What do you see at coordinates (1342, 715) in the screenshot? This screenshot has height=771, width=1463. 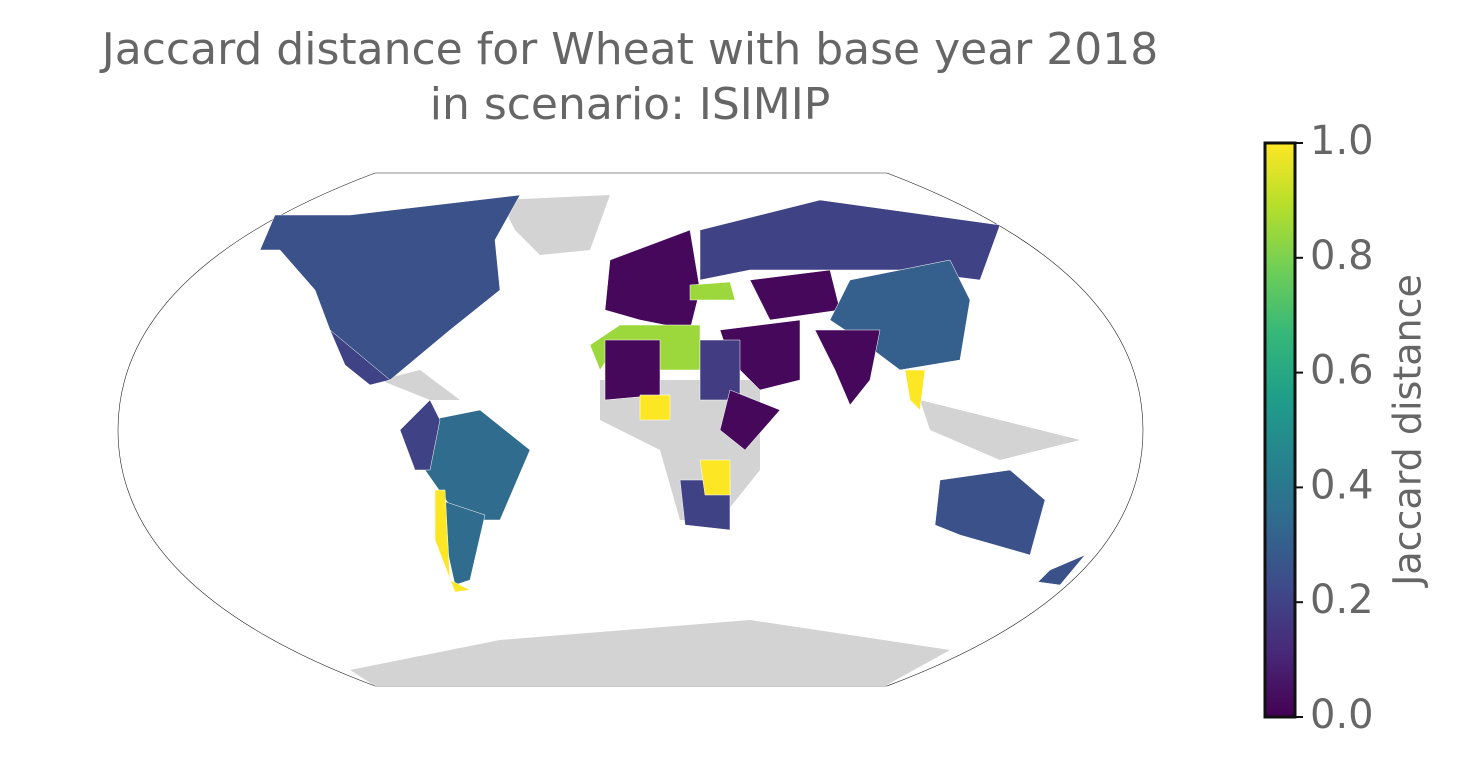 I see `colorbar-tick-label: 0.0` at bounding box center [1342, 715].